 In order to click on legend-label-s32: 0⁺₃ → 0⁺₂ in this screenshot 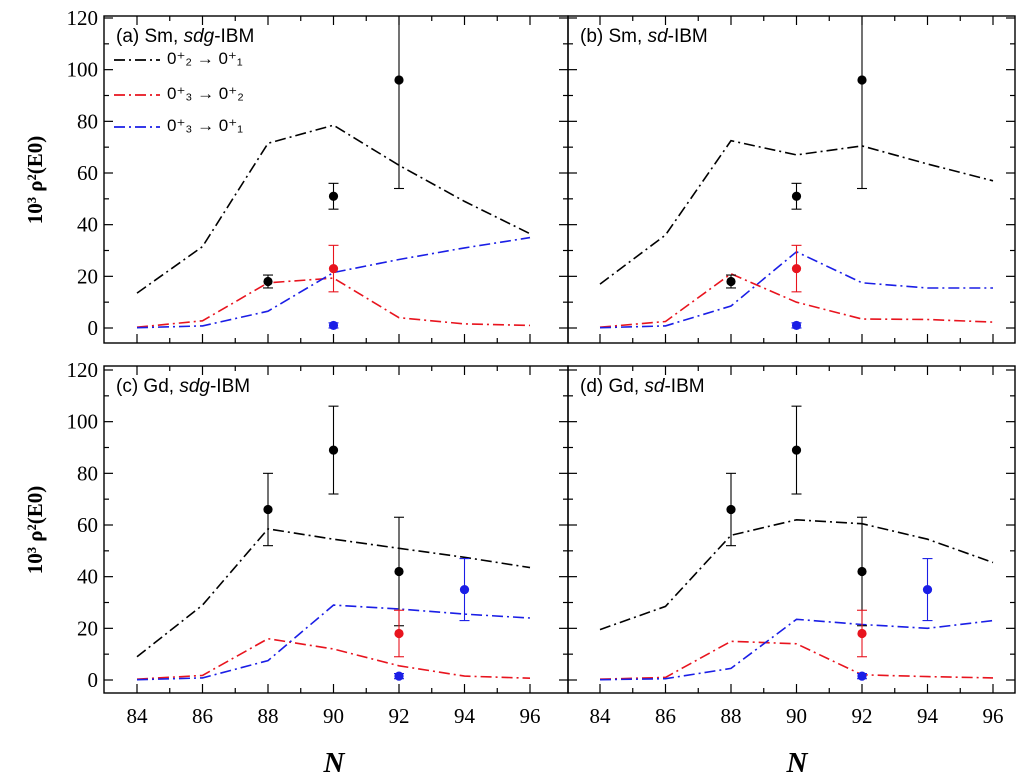, I will do `click(205, 93)`.